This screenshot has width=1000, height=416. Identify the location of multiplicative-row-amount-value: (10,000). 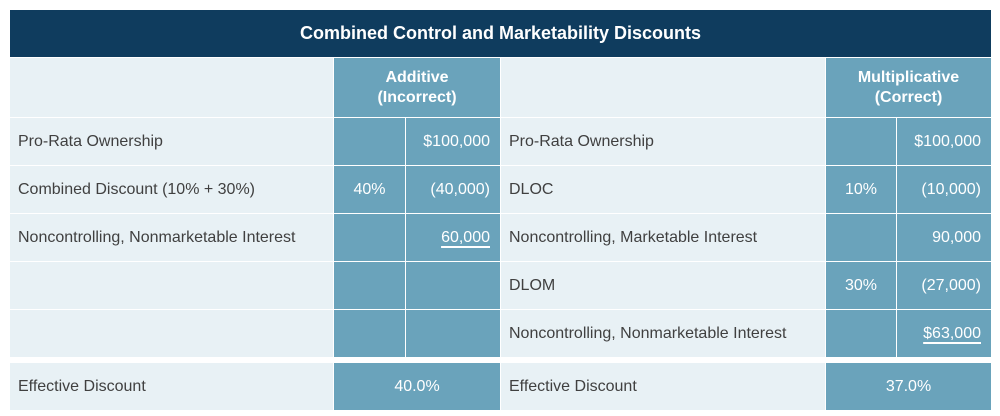
(951, 189).